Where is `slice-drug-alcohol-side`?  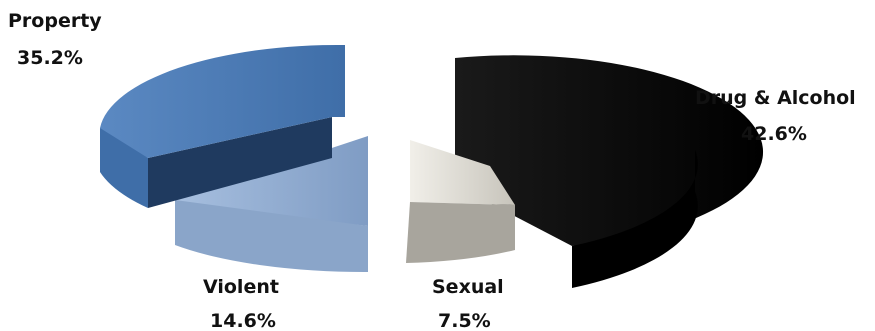
slice-drug-alcohol-side is located at coordinates (635, 219).